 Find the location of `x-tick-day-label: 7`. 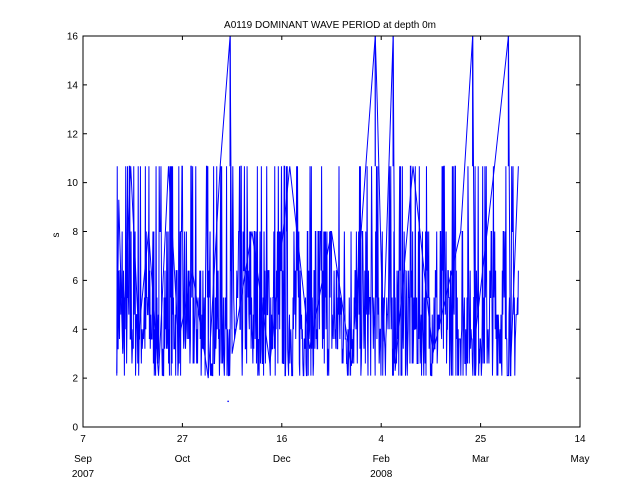

x-tick-day-label: 7 is located at coordinates (83, 439).